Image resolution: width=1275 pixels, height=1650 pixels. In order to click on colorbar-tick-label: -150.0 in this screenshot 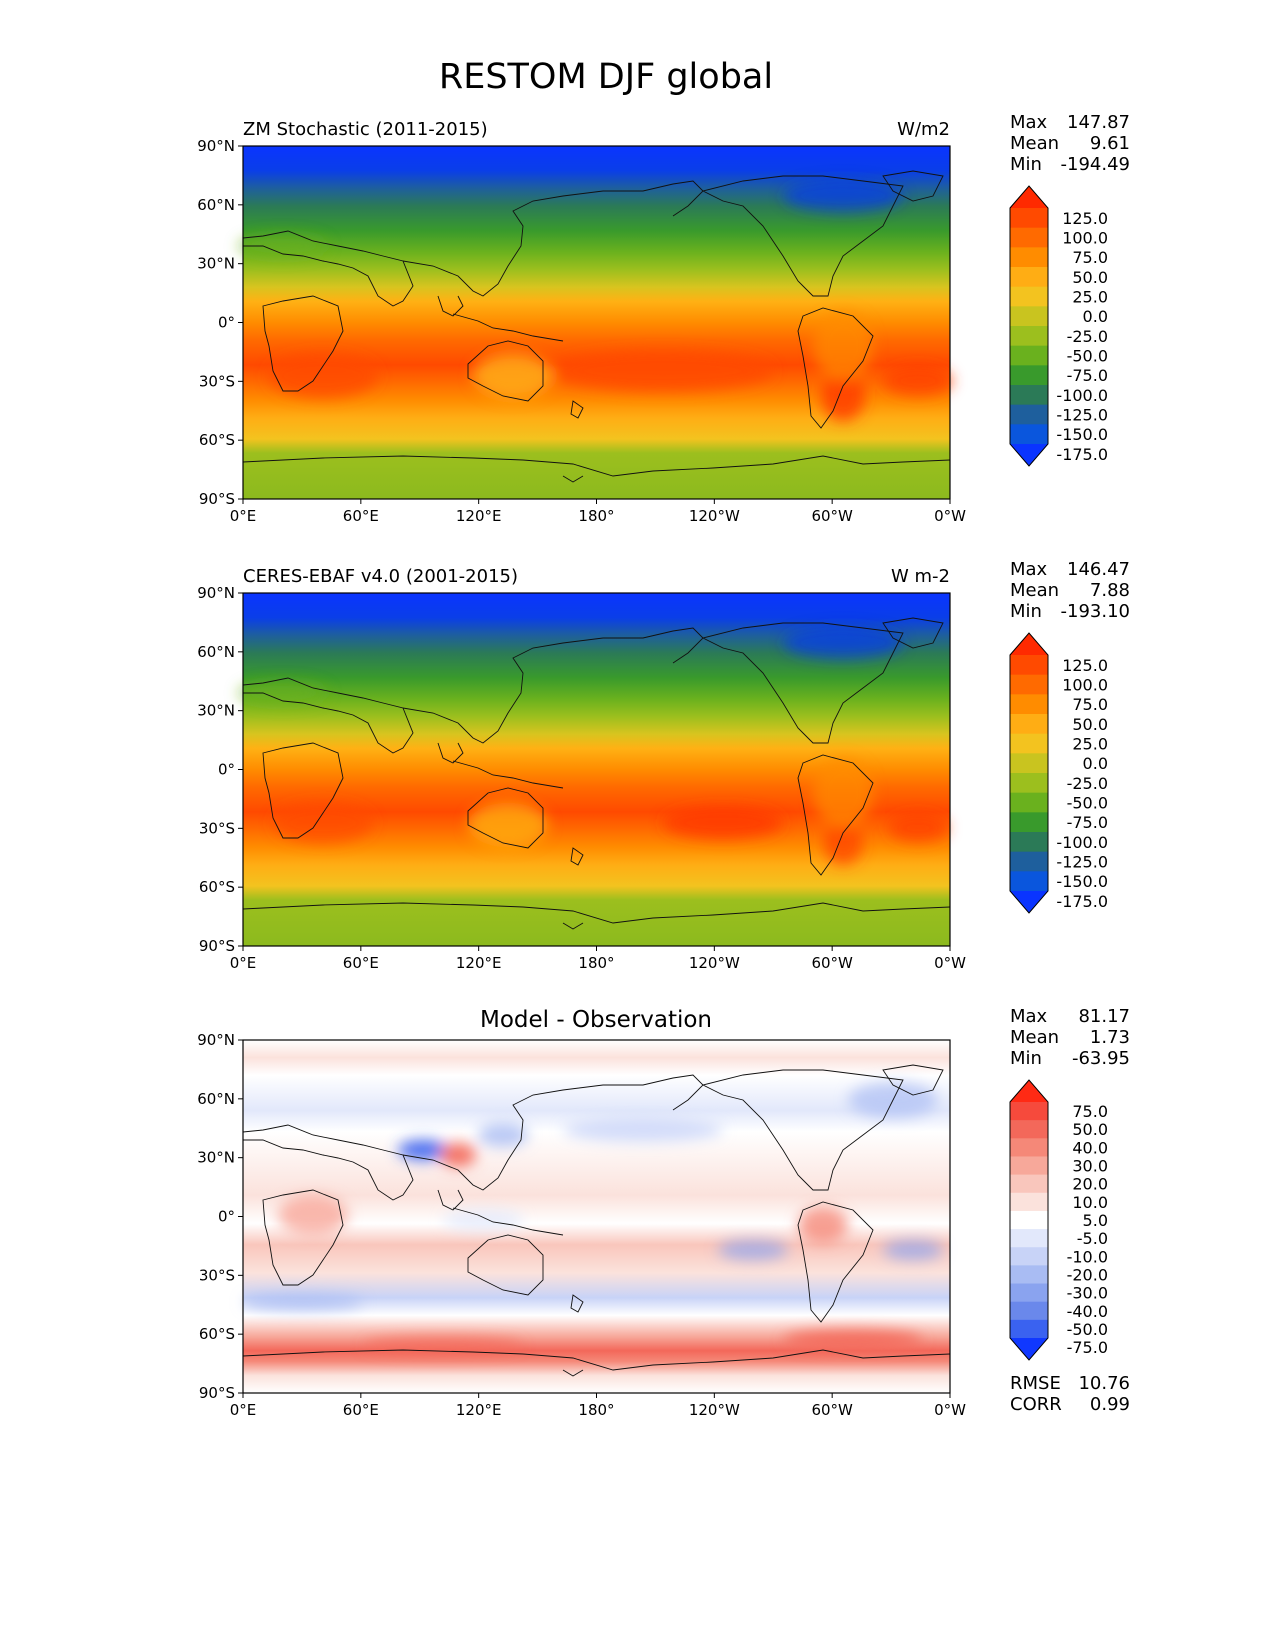, I will do `click(1082, 434)`.